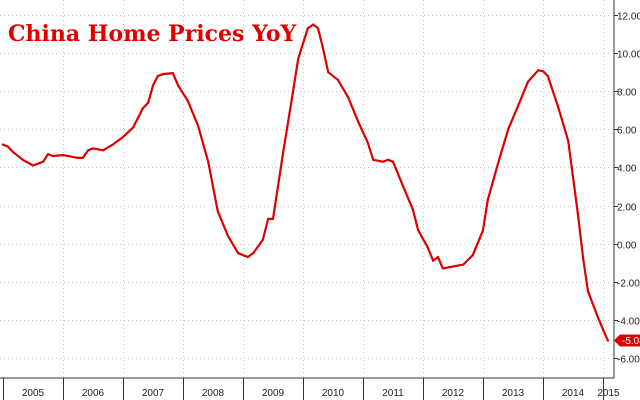 The image size is (640, 400). Describe the element at coordinates (513, 393) in the screenshot. I see `x-tick-label: 2013` at that location.